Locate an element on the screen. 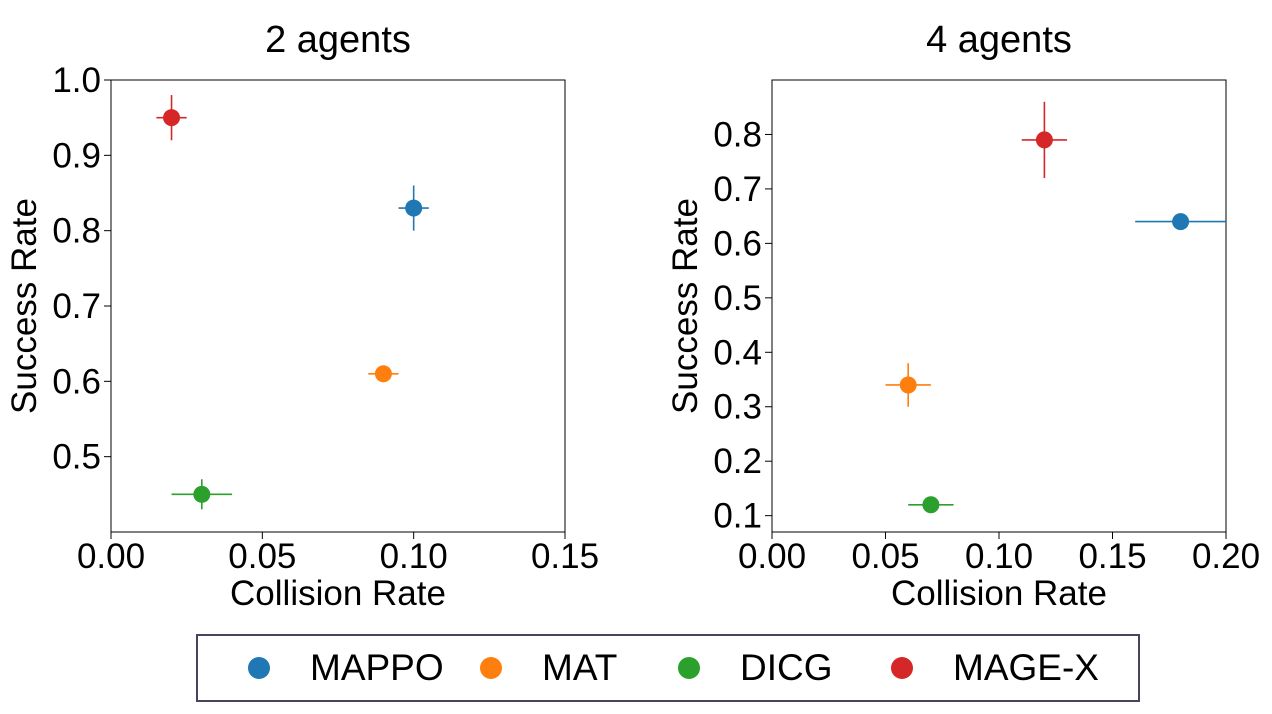 The width and height of the screenshot is (1272, 714). chart-1-x-tick-label: 0.15 is located at coordinates (565, 556).